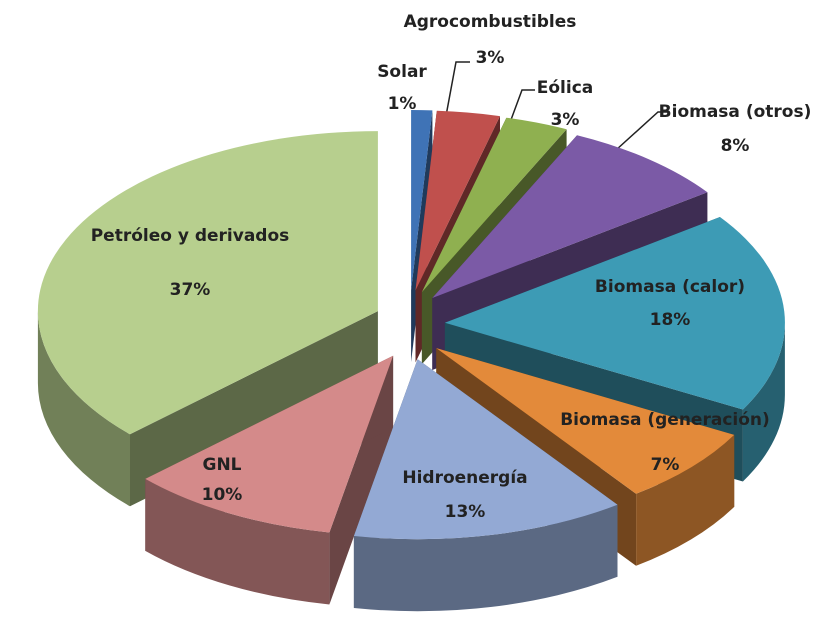 This screenshot has height=638, width=827. I want to click on value-label: 18%, so click(670, 320).